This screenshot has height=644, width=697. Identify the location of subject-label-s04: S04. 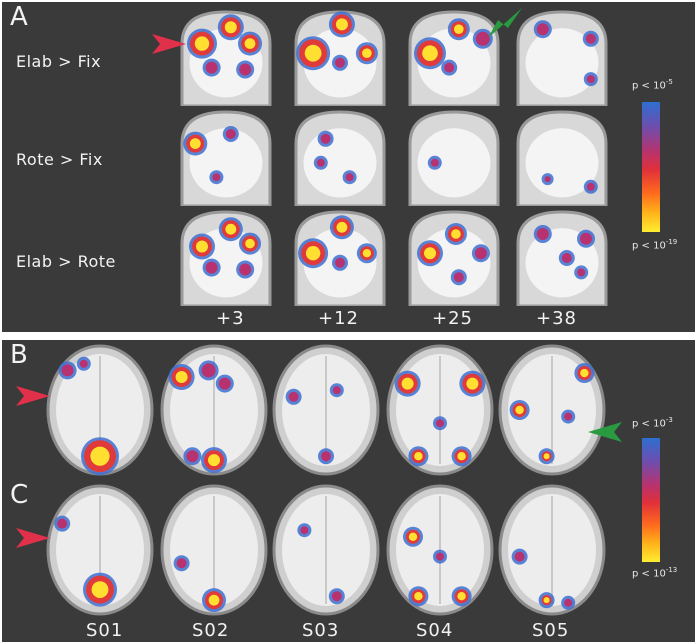
(435, 630).